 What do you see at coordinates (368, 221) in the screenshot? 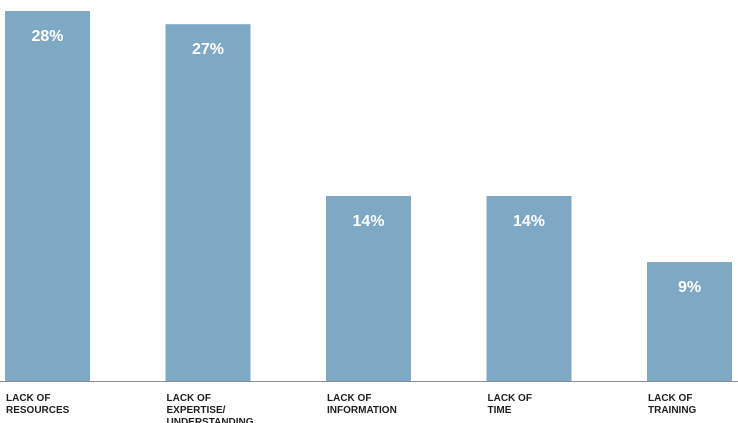
I see `bar-value-label-2: 14%` at bounding box center [368, 221].